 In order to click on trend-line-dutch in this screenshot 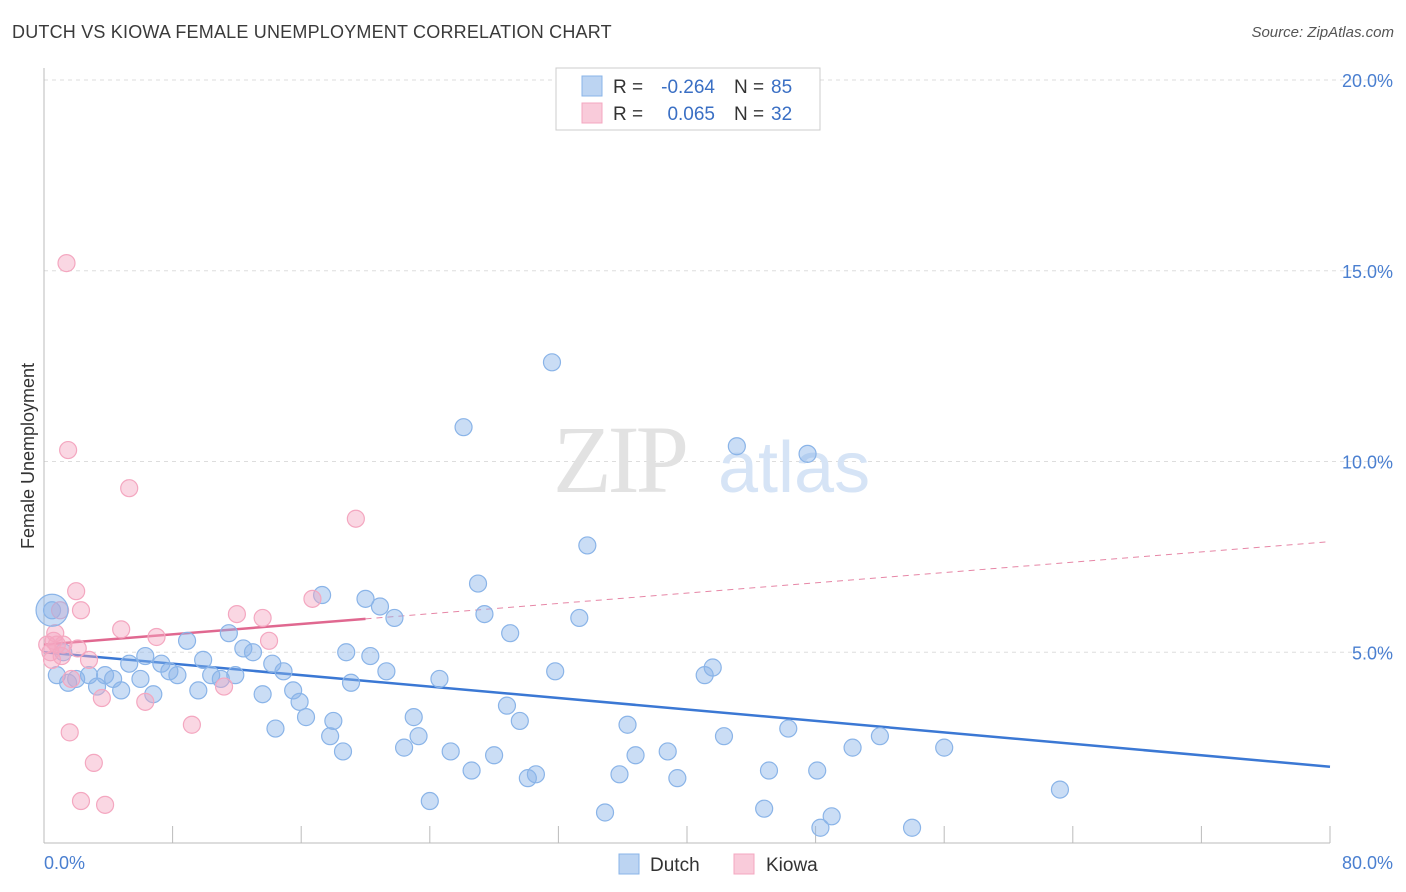, I will do `click(687, 709)`.